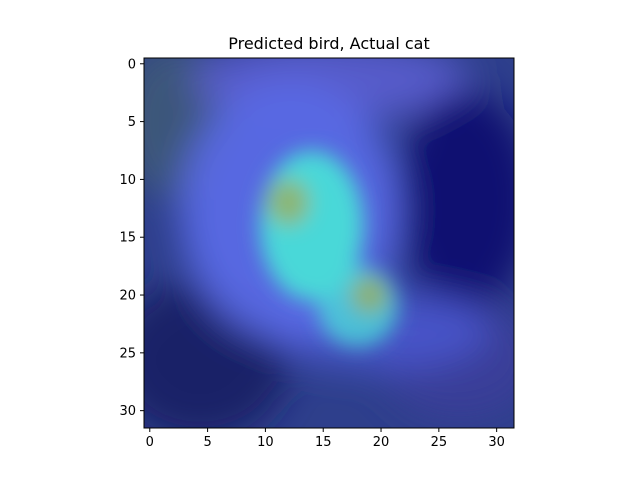 The width and height of the screenshot is (640, 480). I want to click on x-tick-label: 15, so click(323, 442).